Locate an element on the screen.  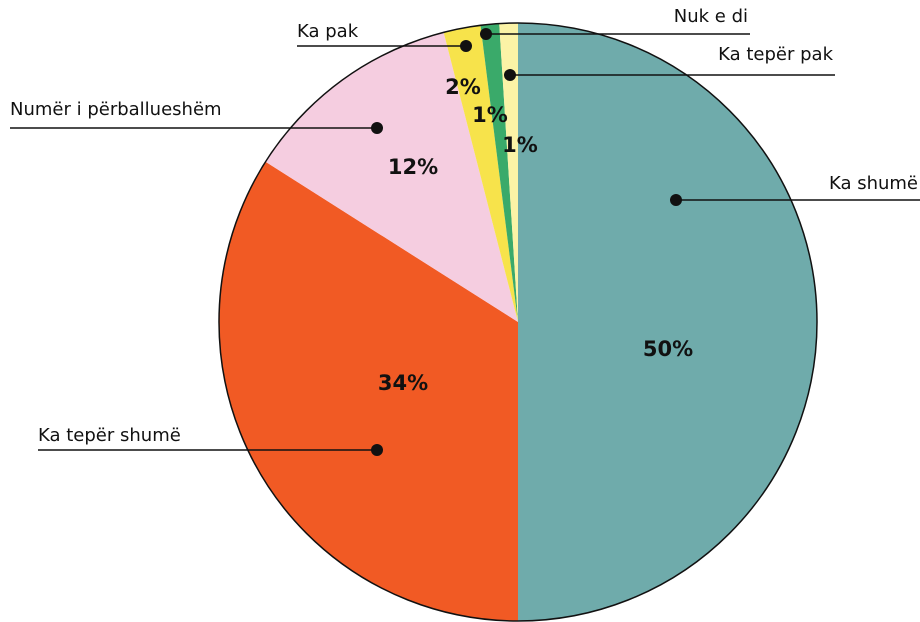
value-label: 50% is located at coordinates (668, 349).